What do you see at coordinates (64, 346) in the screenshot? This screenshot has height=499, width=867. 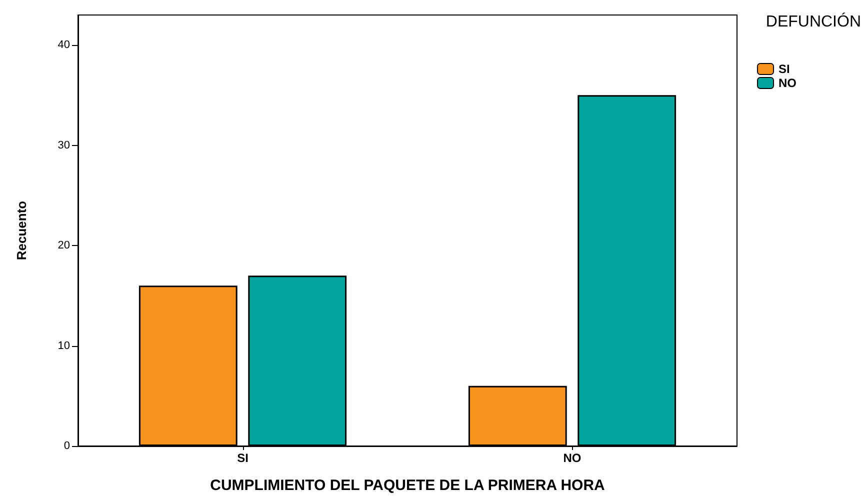 I see `y-tick-label: 10` at bounding box center [64, 346].